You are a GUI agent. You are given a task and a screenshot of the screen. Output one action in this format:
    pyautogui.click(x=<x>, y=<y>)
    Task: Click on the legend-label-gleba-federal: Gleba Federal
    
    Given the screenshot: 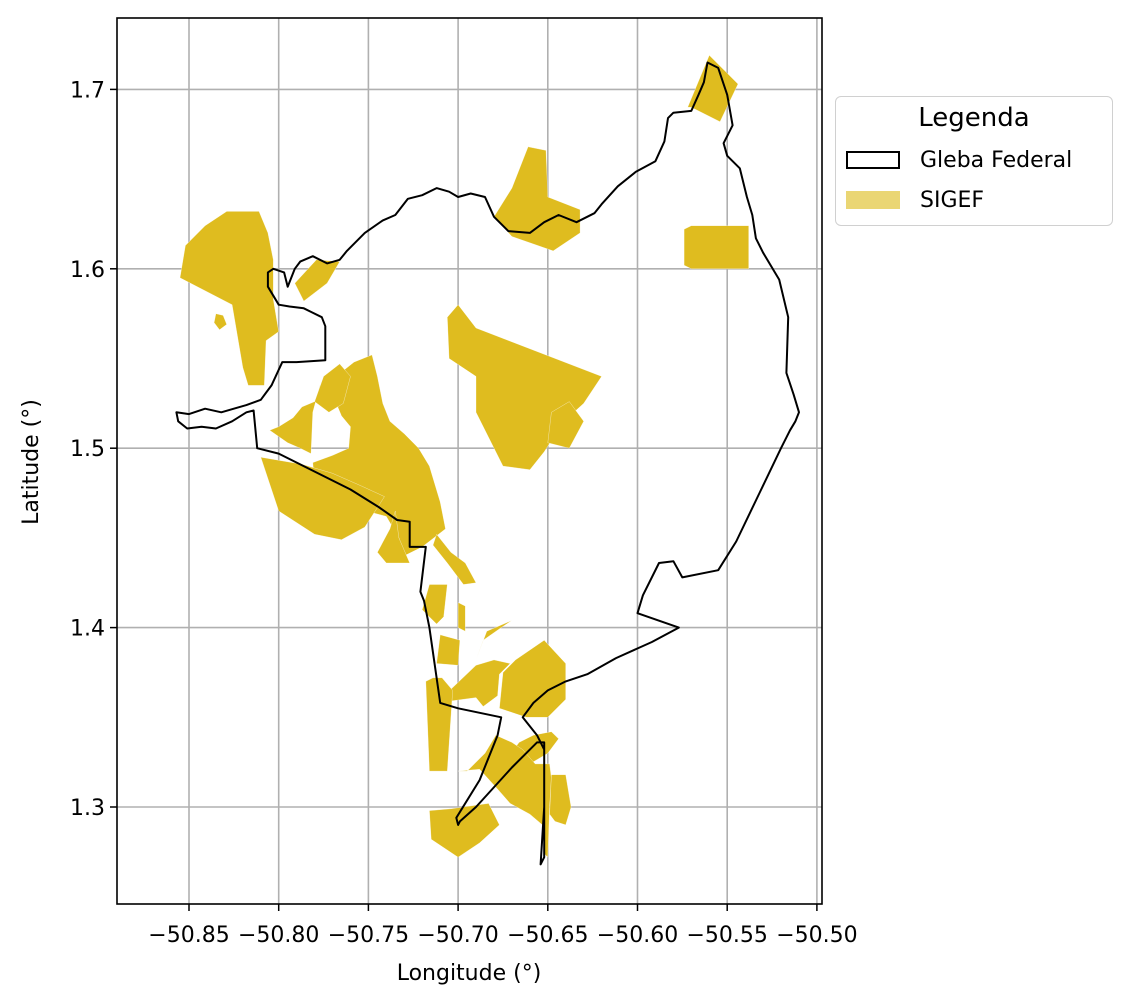 What is the action you would take?
    pyautogui.click(x=996, y=160)
    